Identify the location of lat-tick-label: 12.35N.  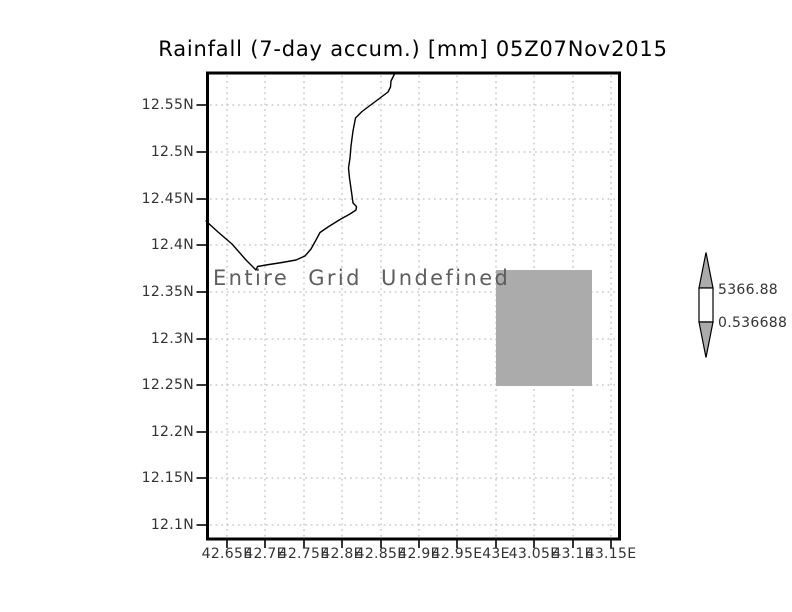
(167, 292).